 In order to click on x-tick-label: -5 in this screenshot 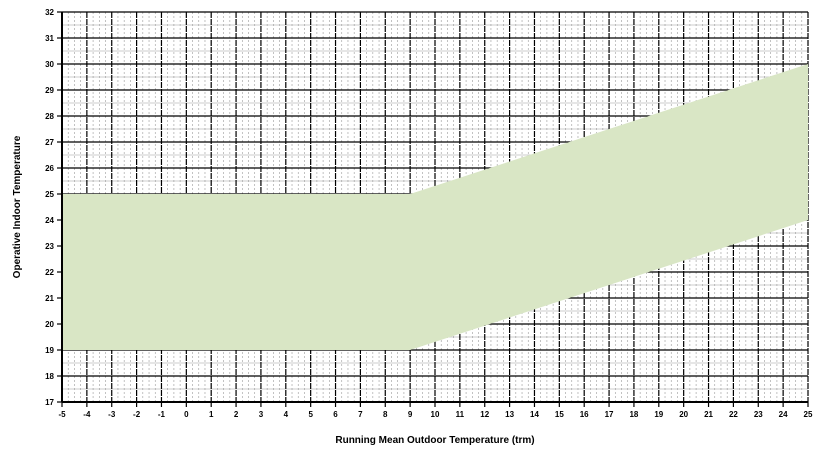, I will do `click(62, 414)`.